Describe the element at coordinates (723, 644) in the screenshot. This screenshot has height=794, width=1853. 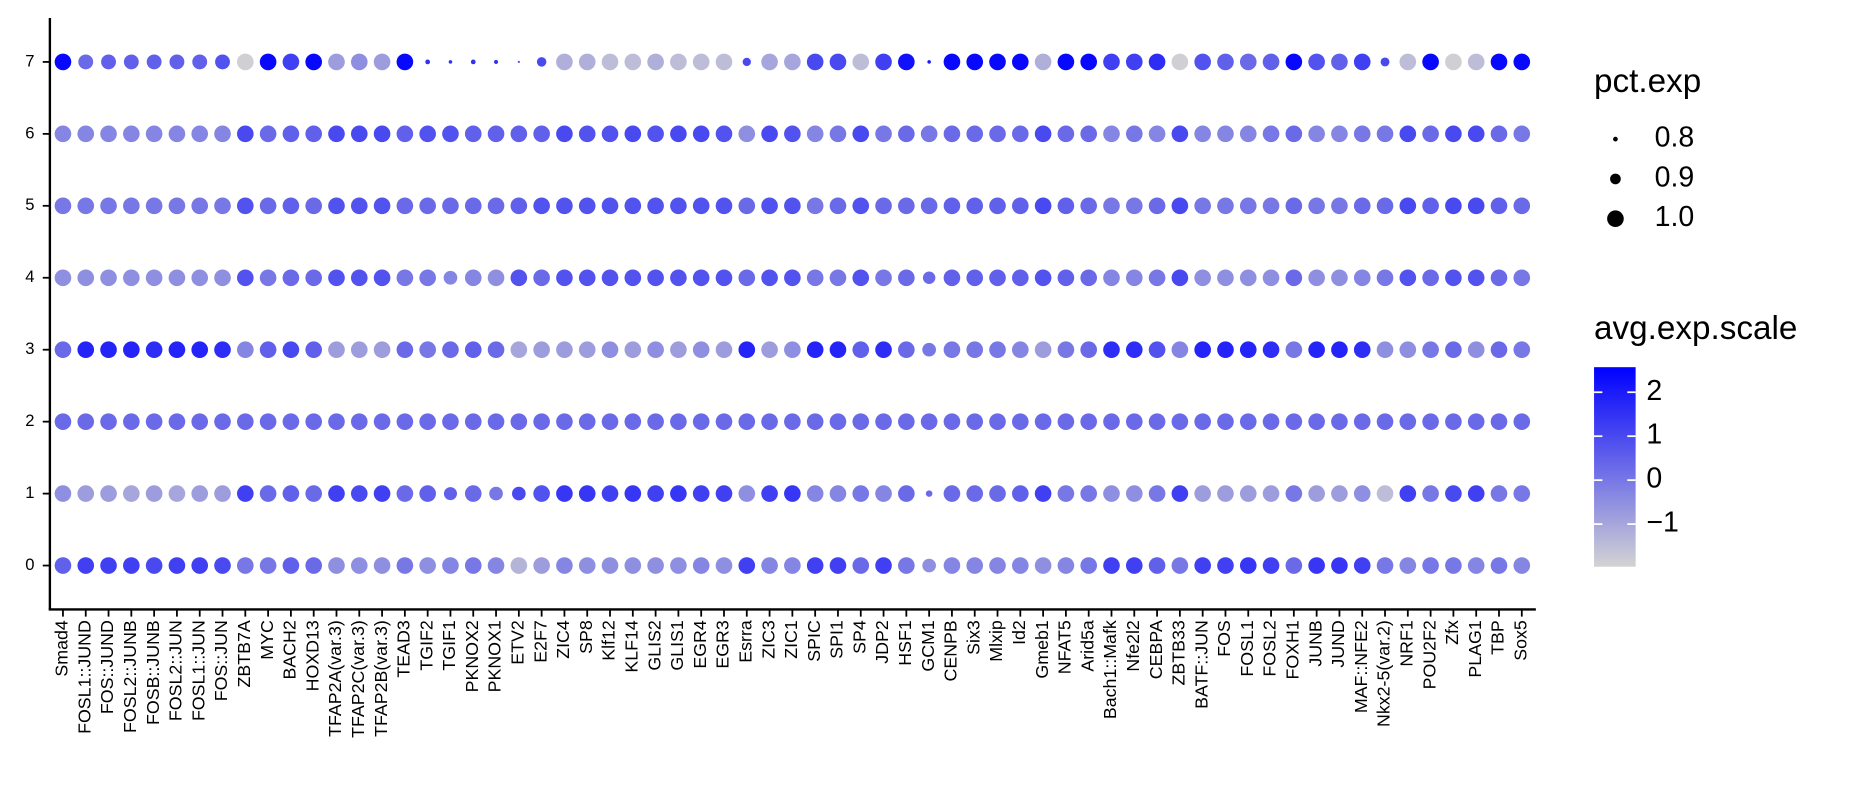
I see `x-tick-label: EGR3` at that location.